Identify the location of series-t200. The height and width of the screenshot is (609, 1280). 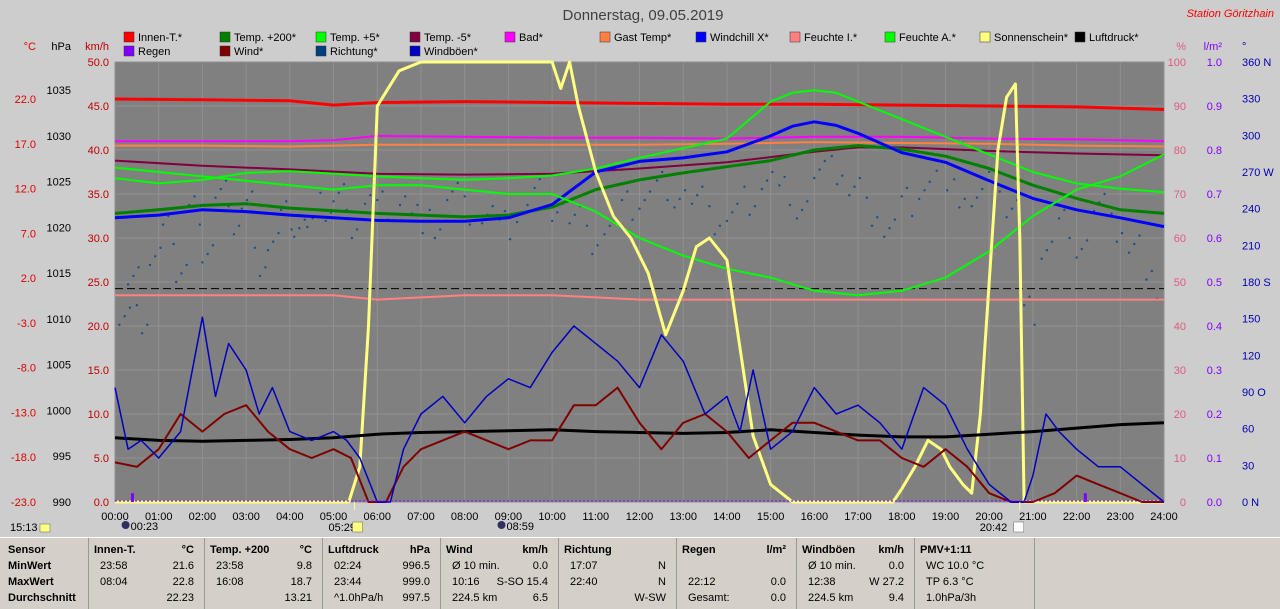
(639, 181).